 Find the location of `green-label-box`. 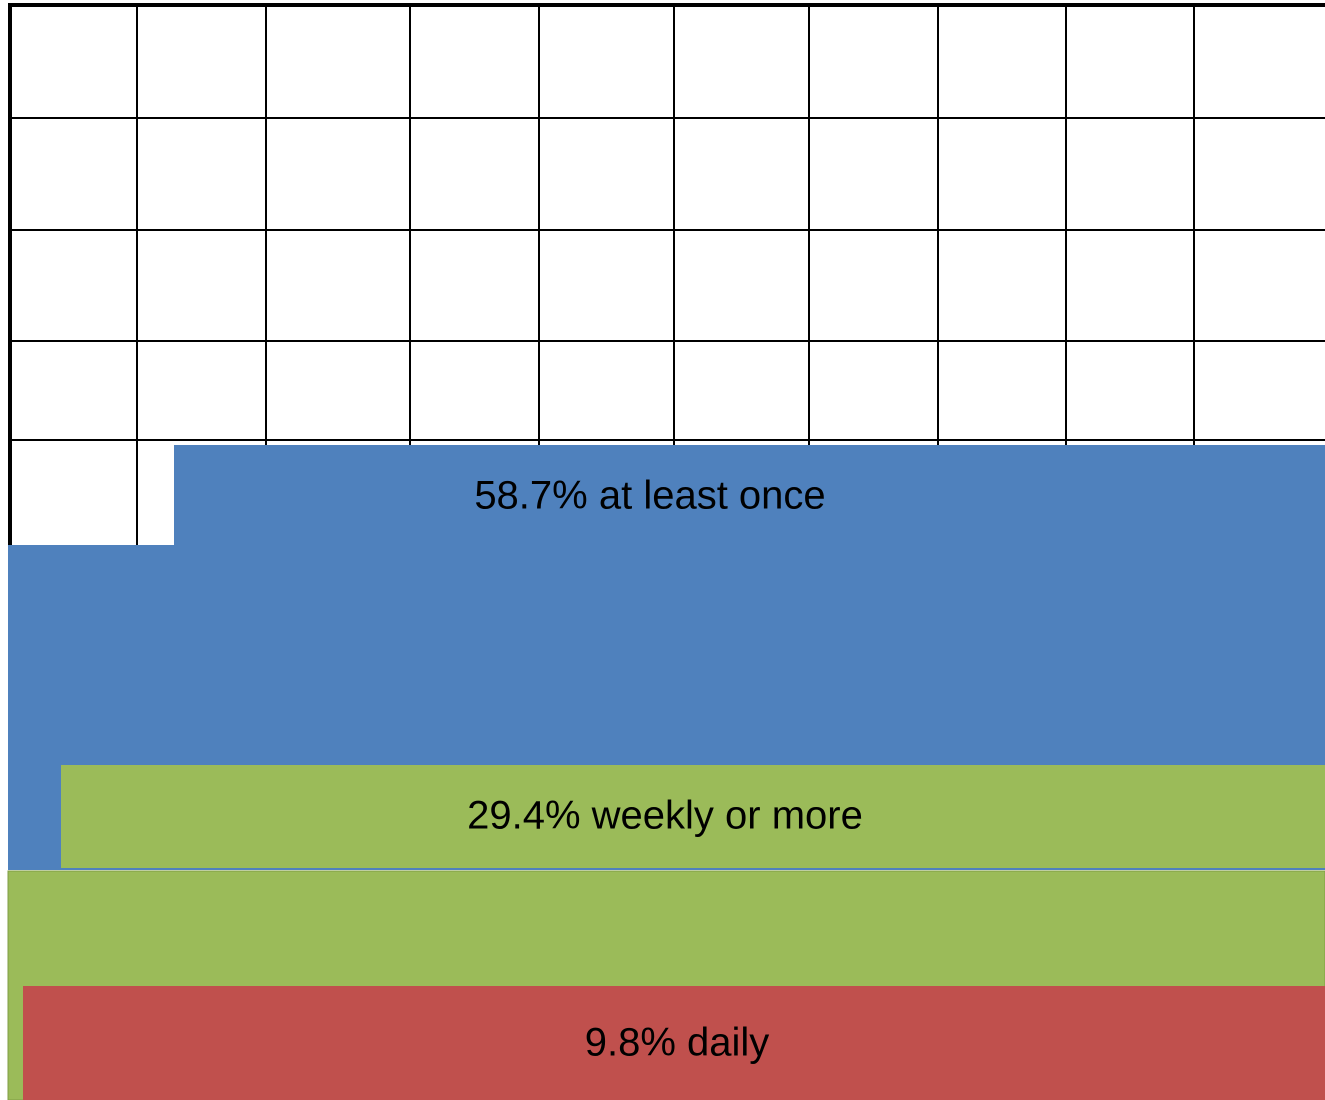

green-label-box is located at coordinates (693, 816).